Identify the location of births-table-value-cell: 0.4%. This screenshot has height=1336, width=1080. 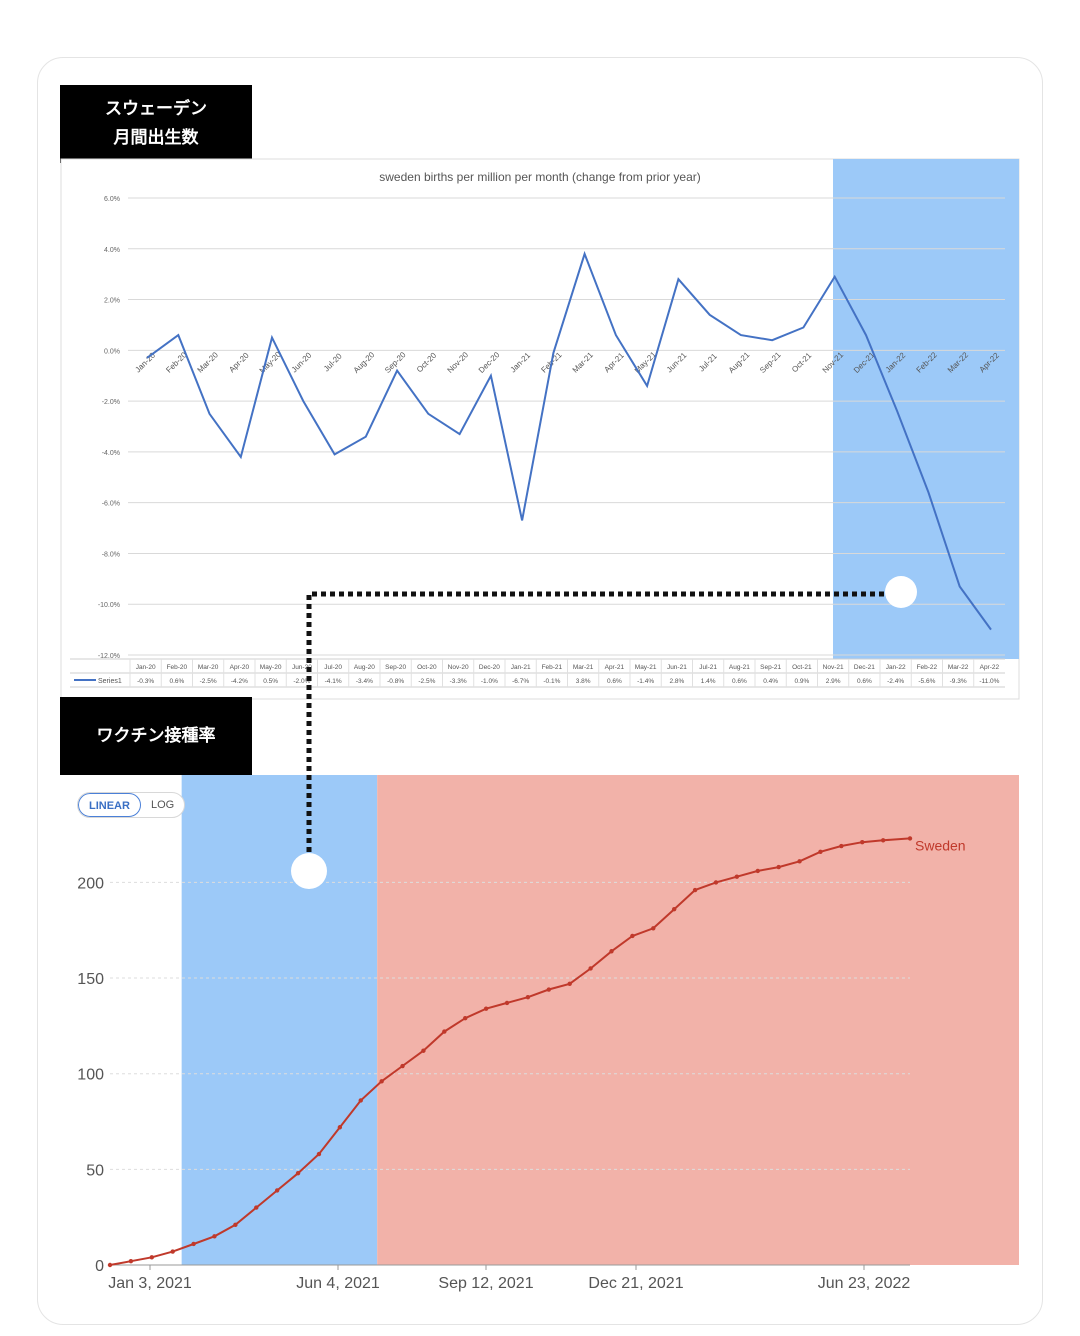
(770, 681).